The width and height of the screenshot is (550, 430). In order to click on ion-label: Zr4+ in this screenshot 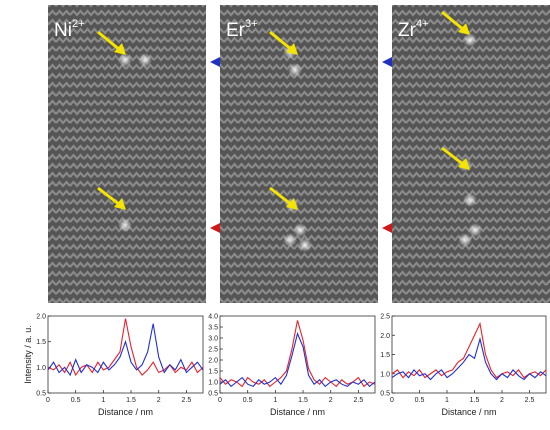, I will do `click(413, 29)`.